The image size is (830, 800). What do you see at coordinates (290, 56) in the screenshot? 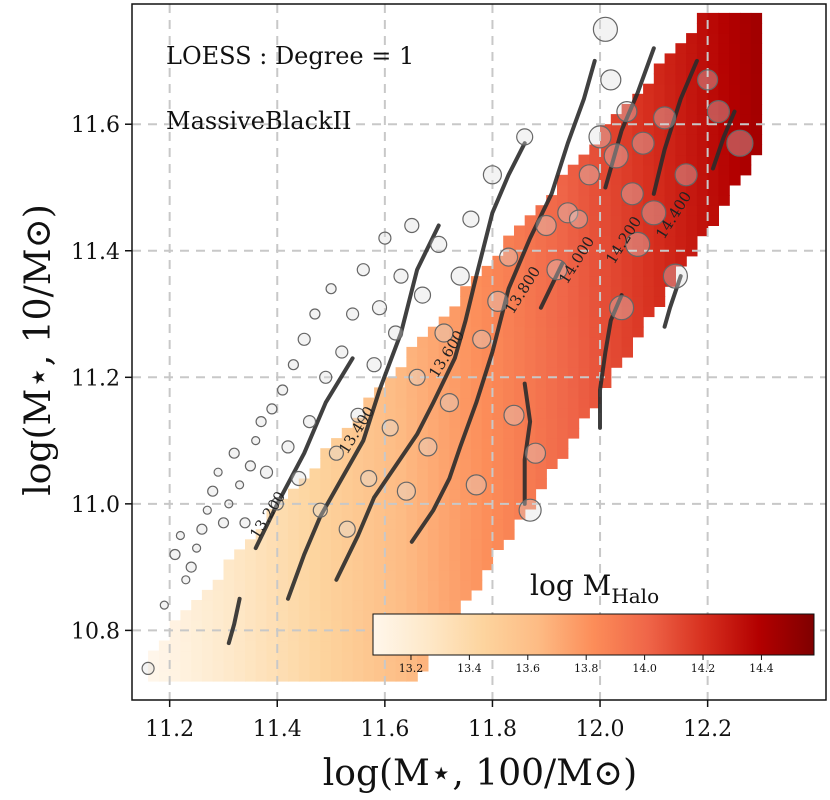
I see `method-annotation: LOESS : Degree = 1` at bounding box center [290, 56].